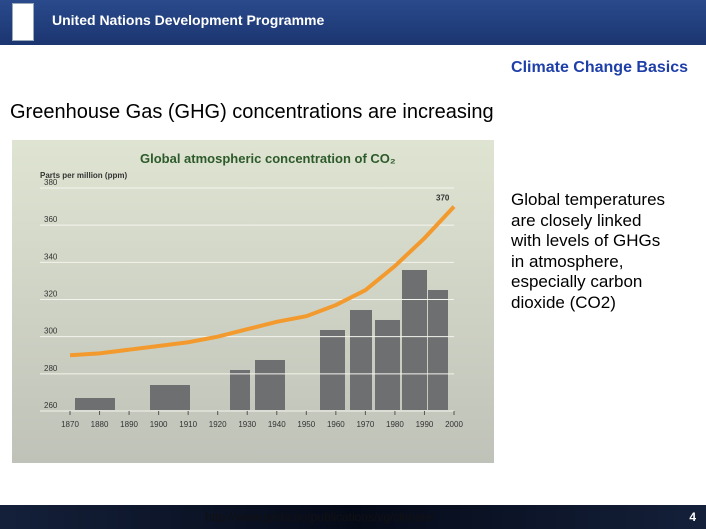  I want to click on y-tick-label: 300, so click(51, 331).